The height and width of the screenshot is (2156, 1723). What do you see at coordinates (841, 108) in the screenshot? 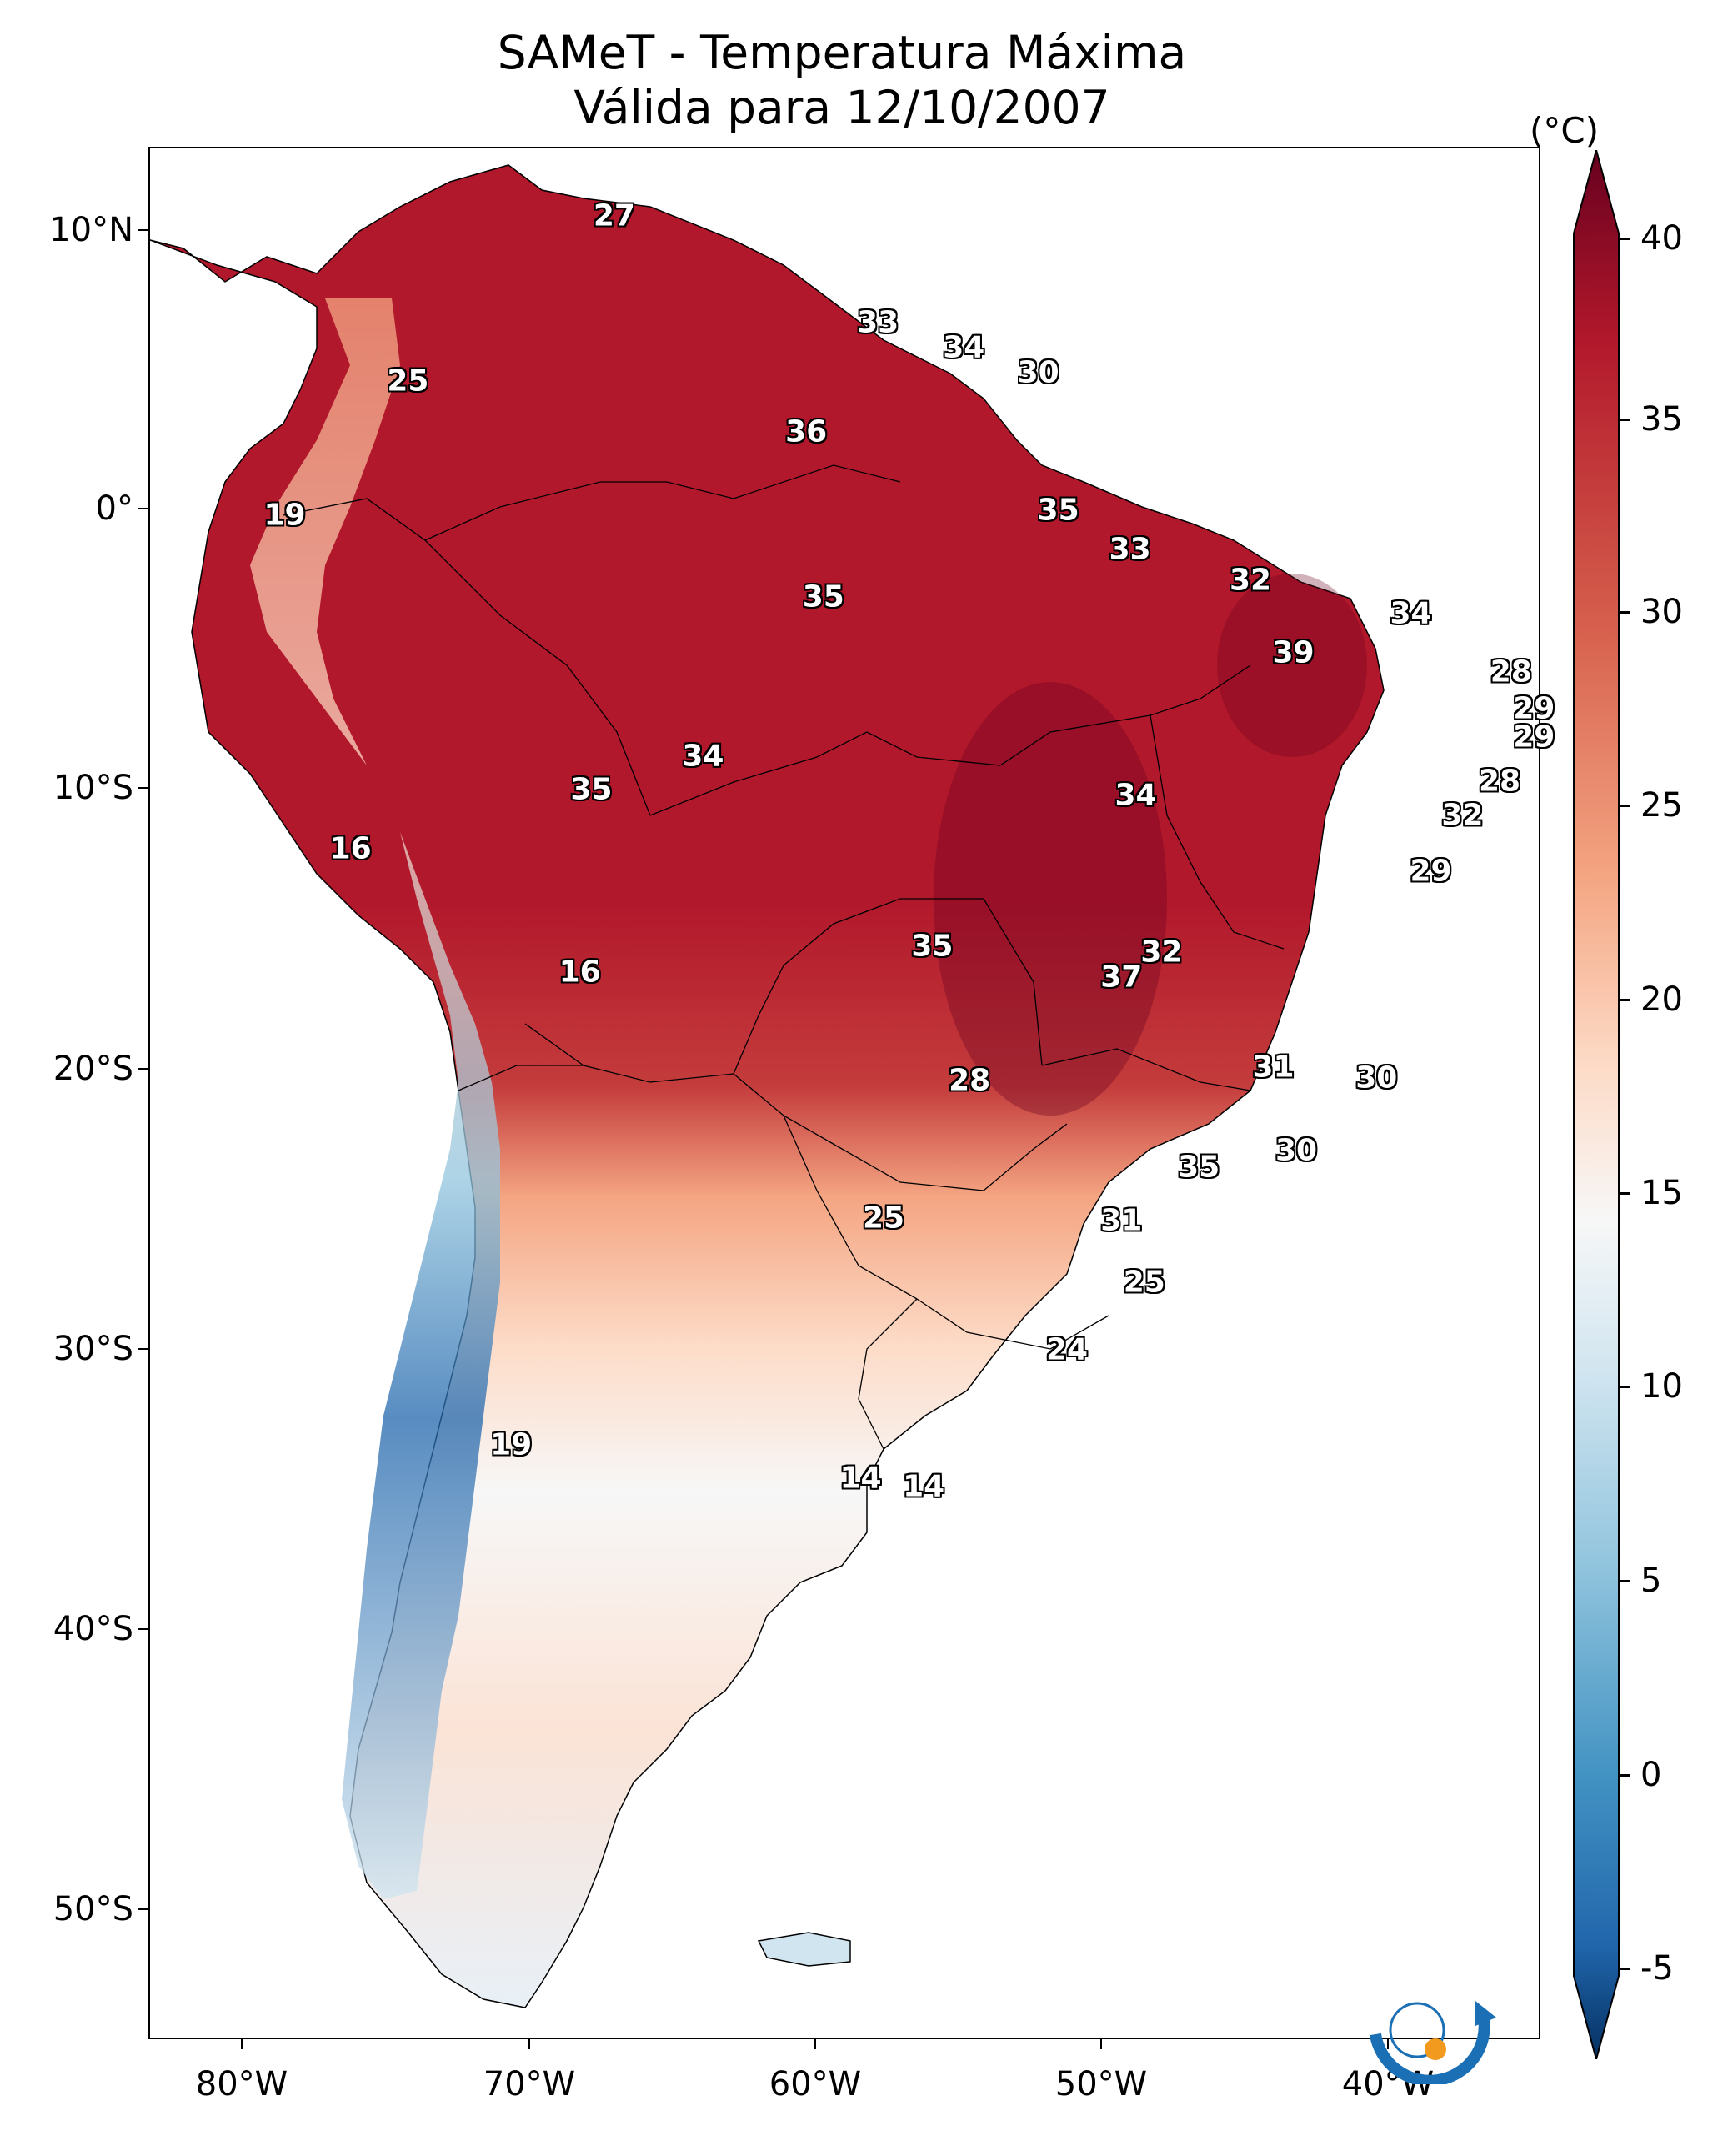
I see `title-line-2: Válida para 12/10/2007` at bounding box center [841, 108].